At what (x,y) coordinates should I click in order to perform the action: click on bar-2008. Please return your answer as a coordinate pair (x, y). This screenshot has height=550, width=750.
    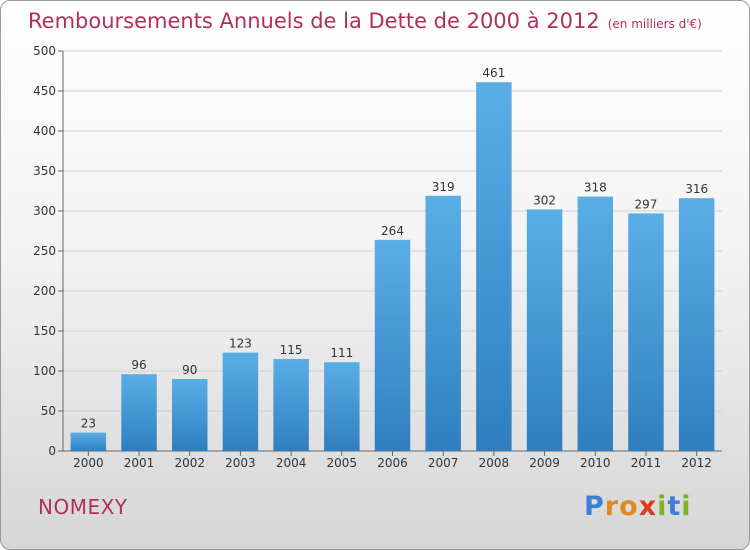
    Looking at the image, I should click on (494, 266).